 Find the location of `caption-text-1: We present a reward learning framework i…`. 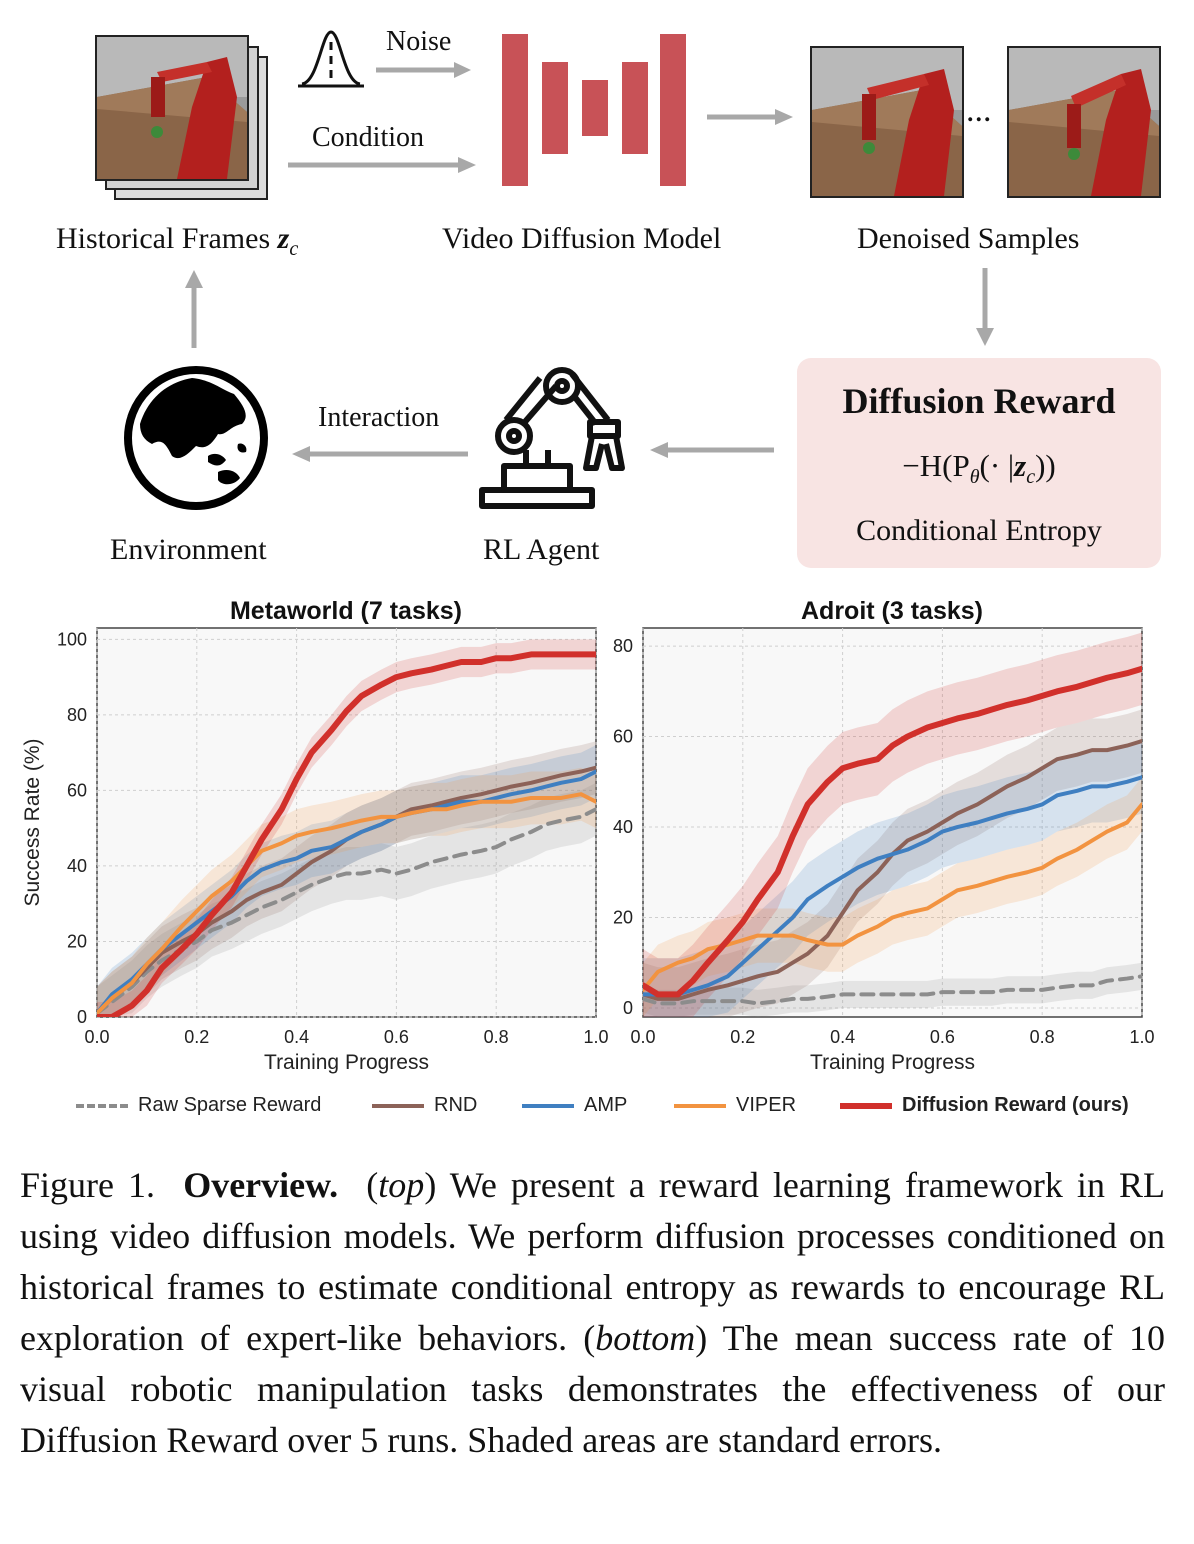

caption-text-1: We present a reward learning framework i… is located at coordinates (593, 1261).